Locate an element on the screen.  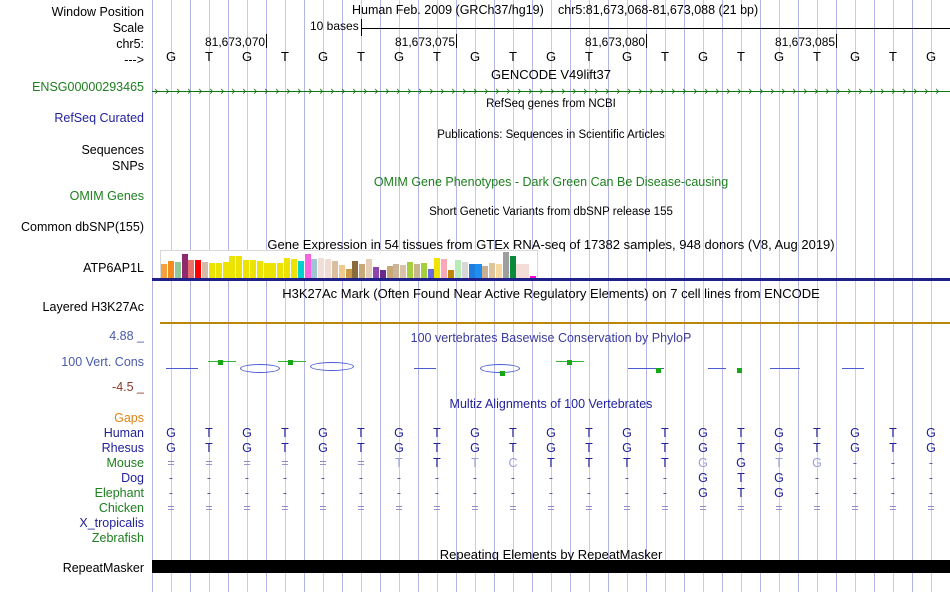
label-snps: SNPs is located at coordinates (128, 166).